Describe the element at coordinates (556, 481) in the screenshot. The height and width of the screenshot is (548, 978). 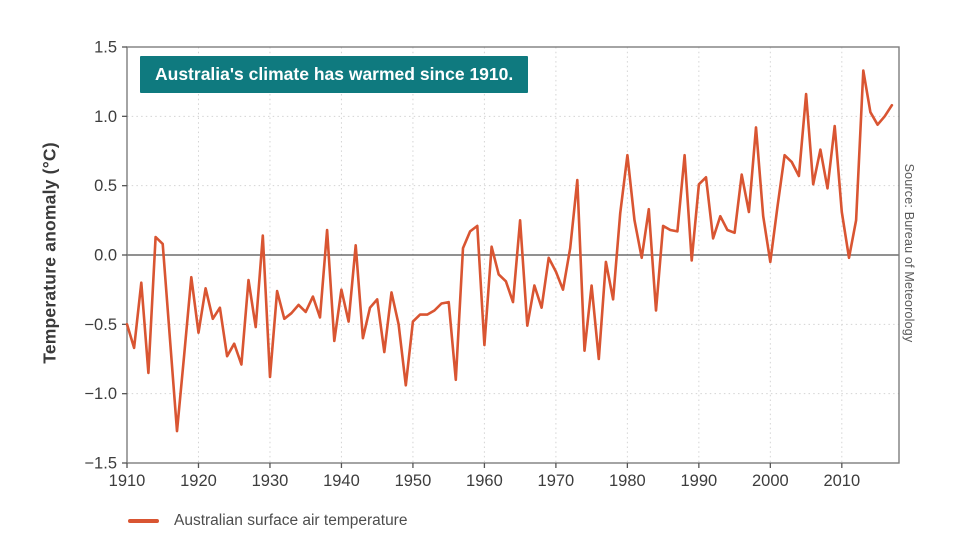
I see `x-tick-label: 1970` at that location.